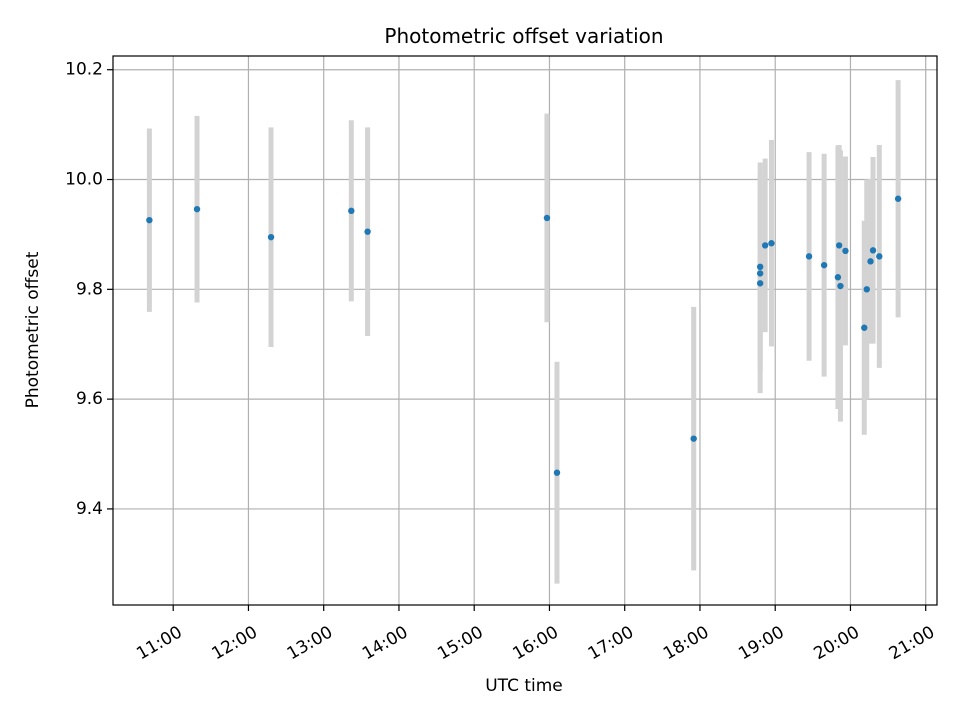 The height and width of the screenshot is (720, 960). I want to click on y-tick-label: 9.8, so click(89, 289).